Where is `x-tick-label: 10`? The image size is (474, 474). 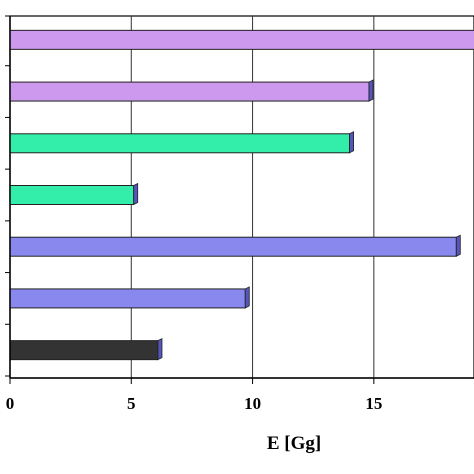 x-tick-label: 10 is located at coordinates (252, 403).